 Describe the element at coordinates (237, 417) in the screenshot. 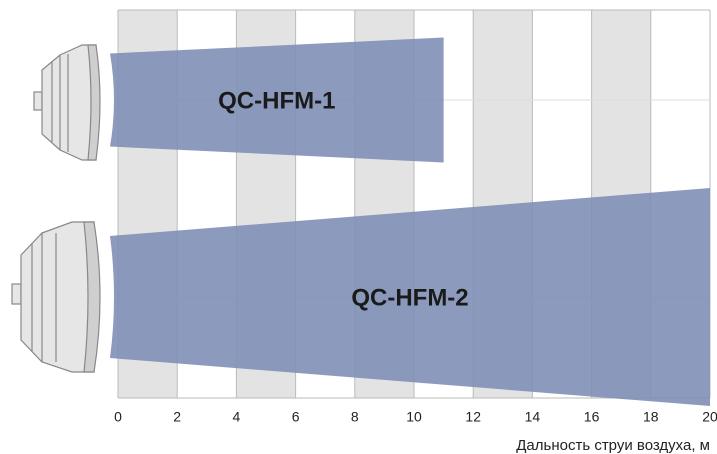

I see `x-tick-label: 4` at that location.